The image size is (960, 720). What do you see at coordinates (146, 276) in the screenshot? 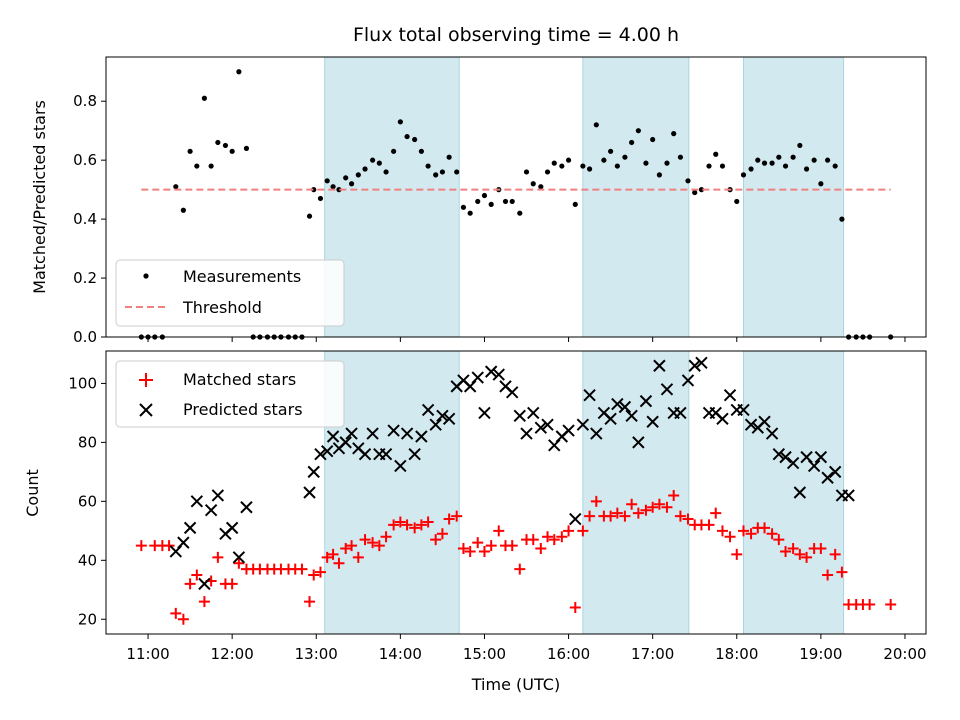
I see `legend-measurements-marker` at bounding box center [146, 276].